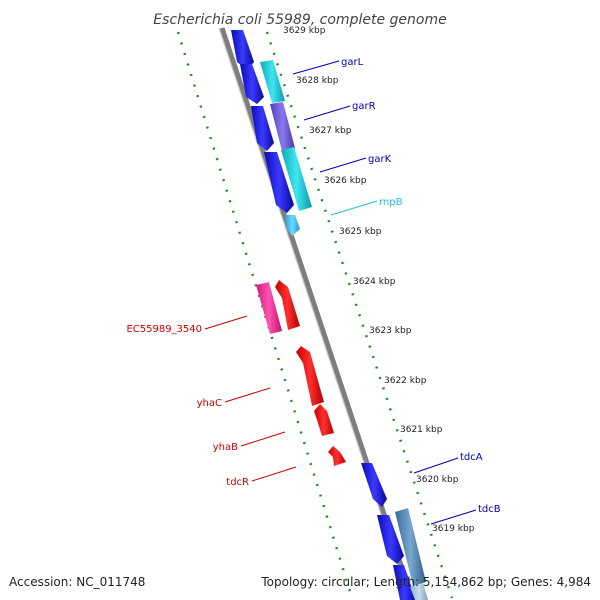  I want to click on gene-label-garR: garR, so click(364, 106).